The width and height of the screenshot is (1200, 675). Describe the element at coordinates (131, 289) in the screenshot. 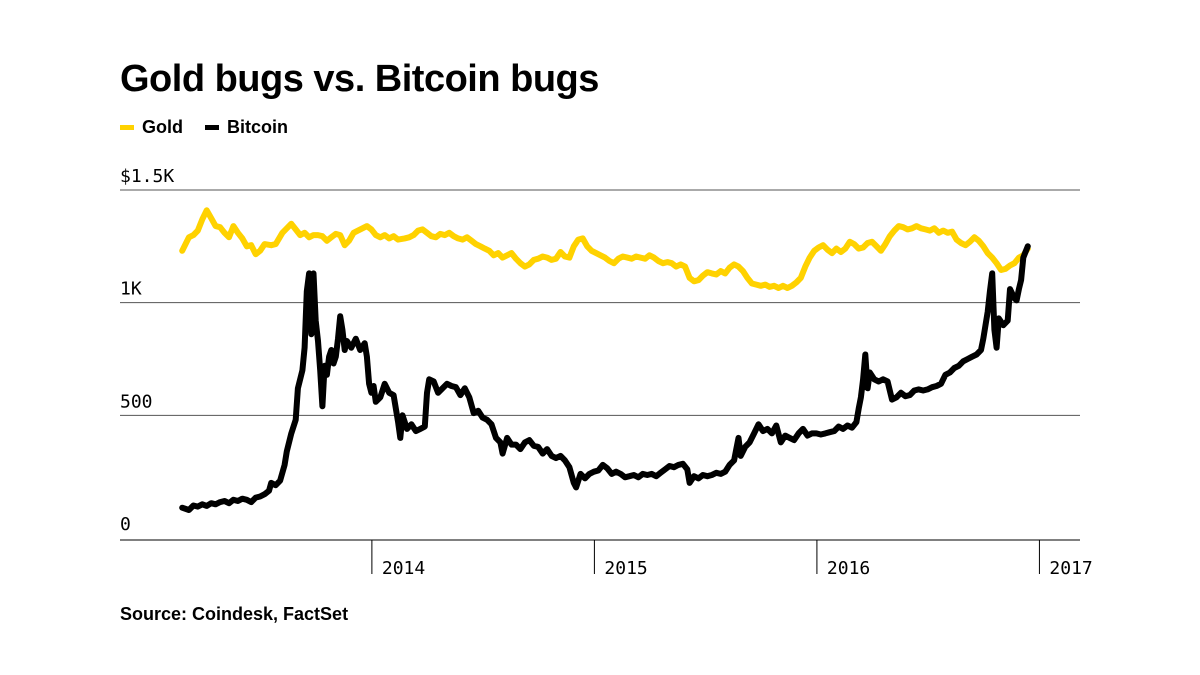

I see `y-tick-label: 1K` at that location.